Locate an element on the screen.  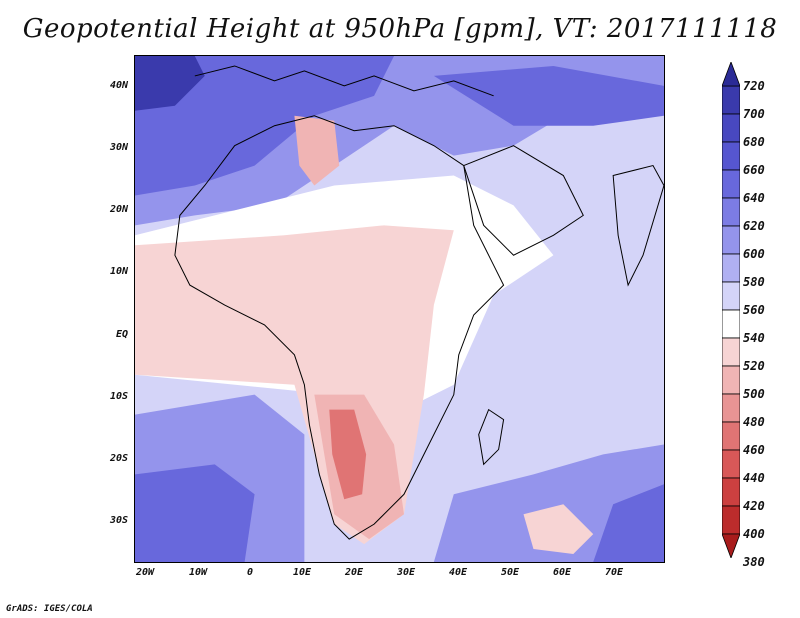
lon-label-40e: 40E is located at coordinates (458, 572).